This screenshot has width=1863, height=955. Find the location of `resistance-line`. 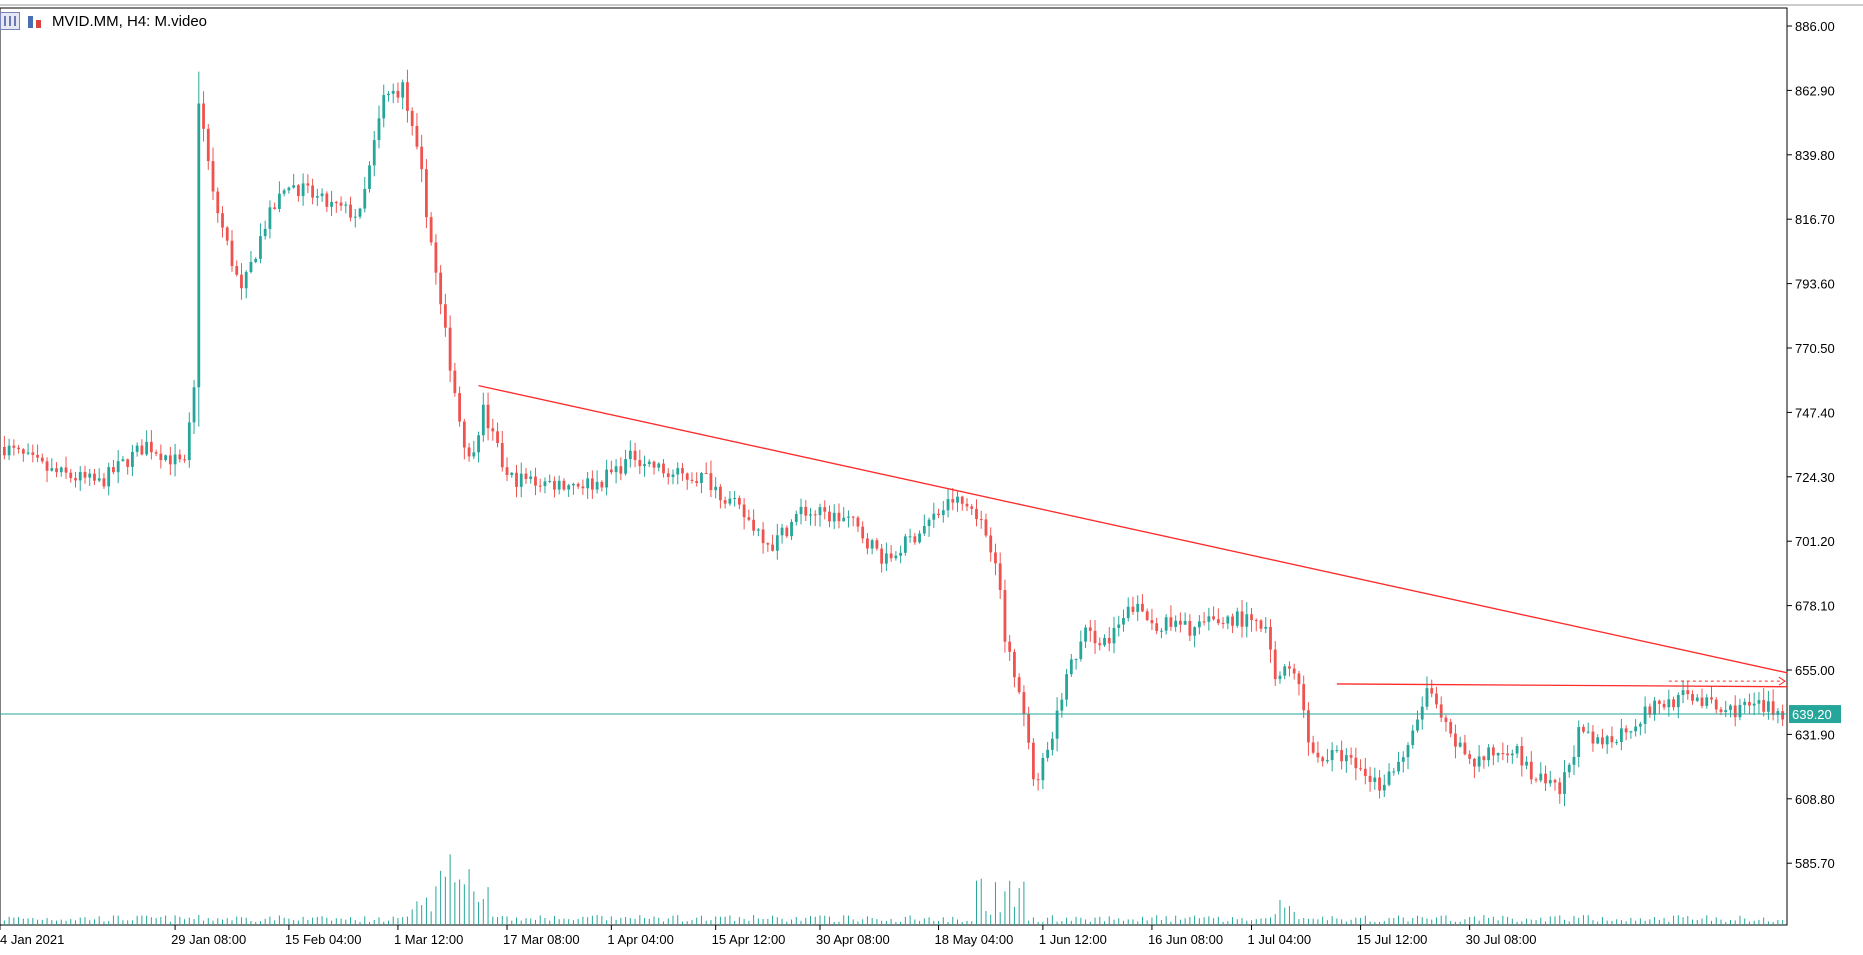

resistance-line is located at coordinates (1562, 685).